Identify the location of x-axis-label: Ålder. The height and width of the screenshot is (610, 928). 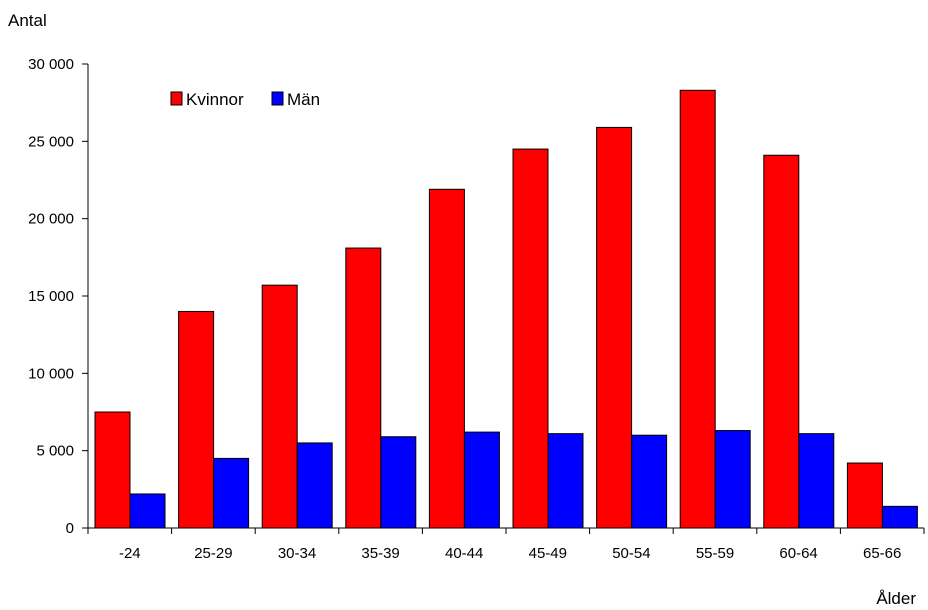
(896, 598).